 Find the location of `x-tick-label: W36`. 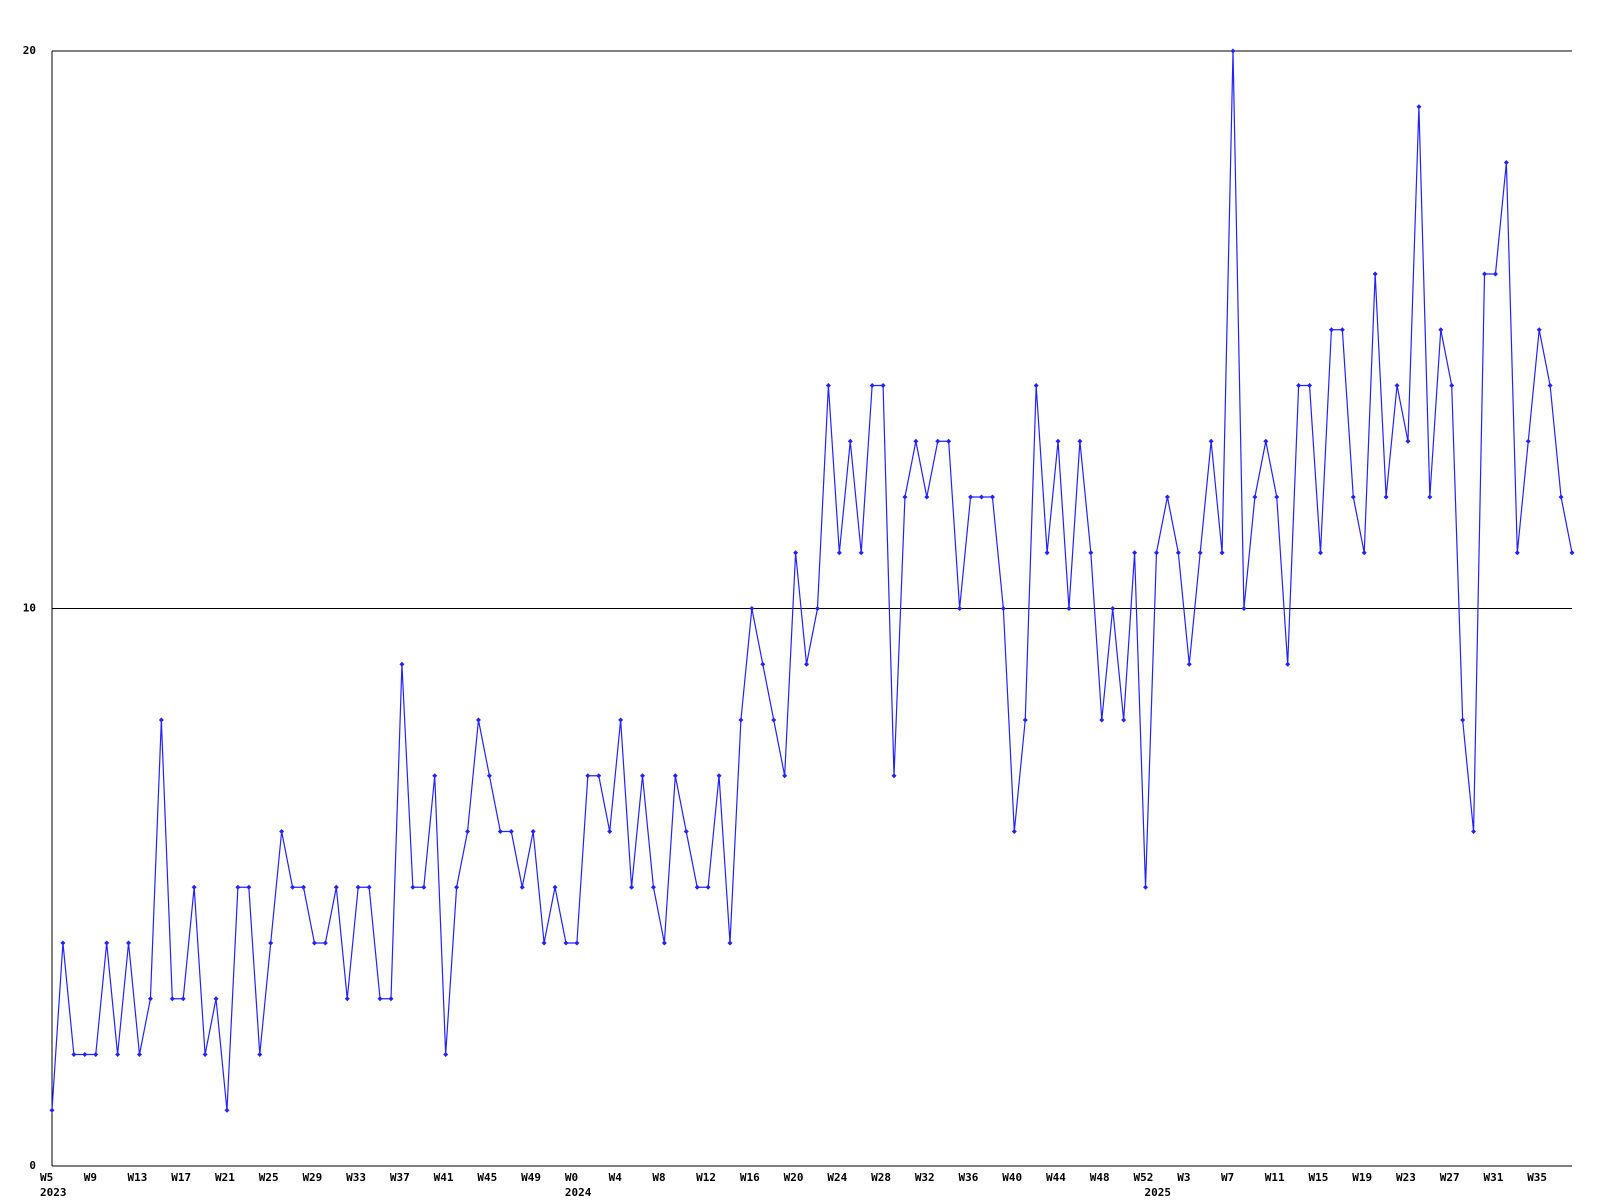

x-tick-label: W36 is located at coordinates (969, 1177).